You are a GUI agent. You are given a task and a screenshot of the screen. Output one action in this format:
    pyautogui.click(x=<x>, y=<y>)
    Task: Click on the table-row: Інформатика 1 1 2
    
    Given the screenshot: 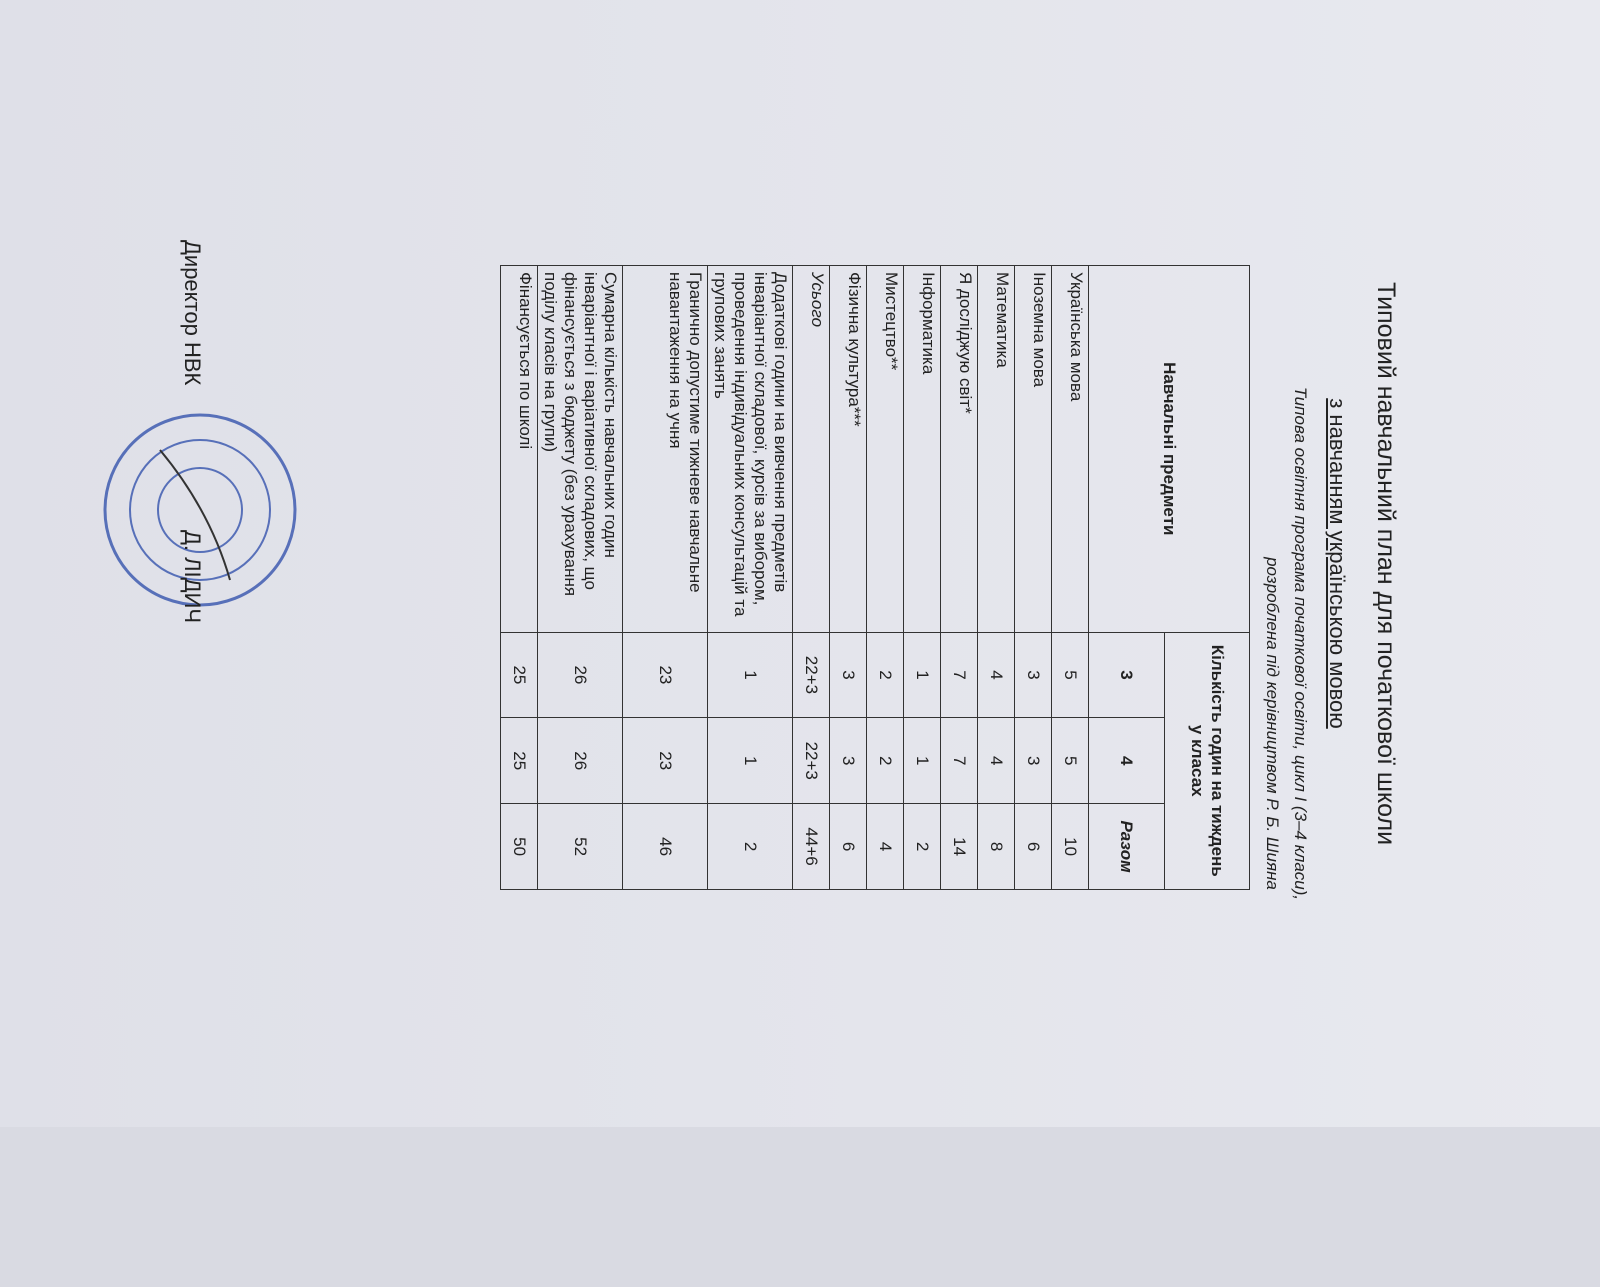 What is the action you would take?
    pyautogui.click(x=922, y=577)
    